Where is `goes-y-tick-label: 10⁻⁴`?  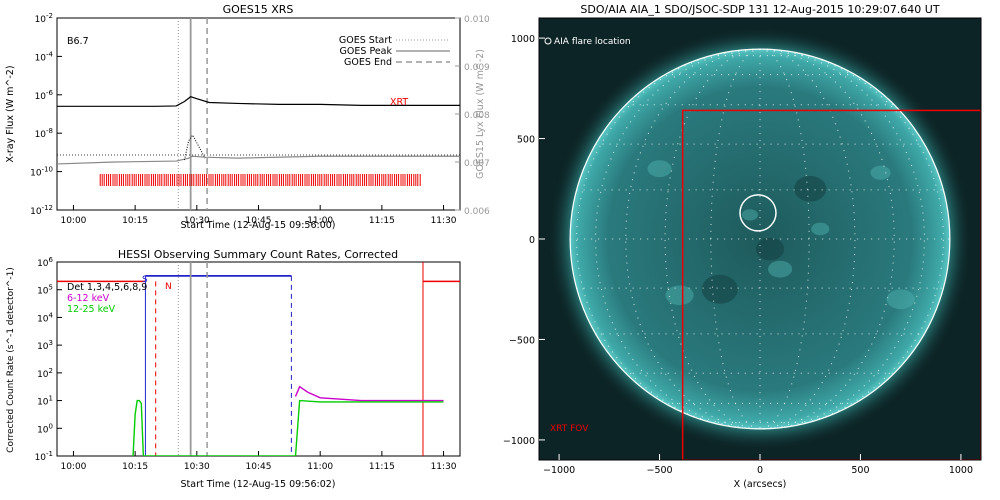 goes-y-tick-label: 10⁻⁴ is located at coordinates (44, 56).